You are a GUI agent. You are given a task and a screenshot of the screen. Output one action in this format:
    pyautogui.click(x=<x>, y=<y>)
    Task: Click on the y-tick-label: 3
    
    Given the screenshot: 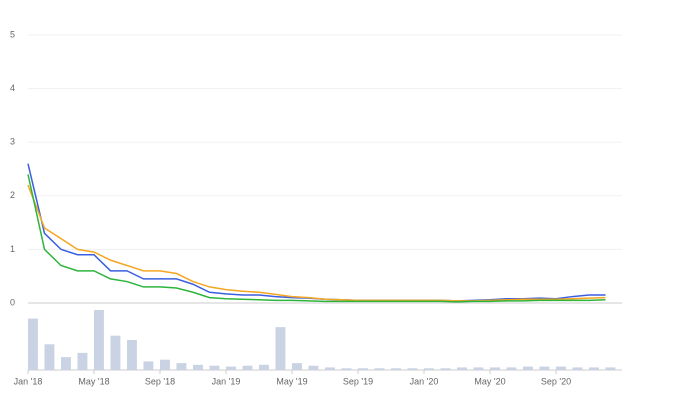 What is the action you would take?
    pyautogui.click(x=12, y=142)
    